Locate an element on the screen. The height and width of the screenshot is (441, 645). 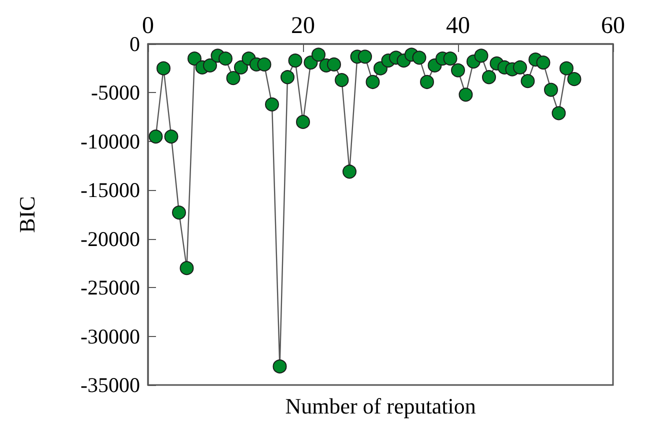
y-tick-label: -30000 is located at coordinates (110, 336).